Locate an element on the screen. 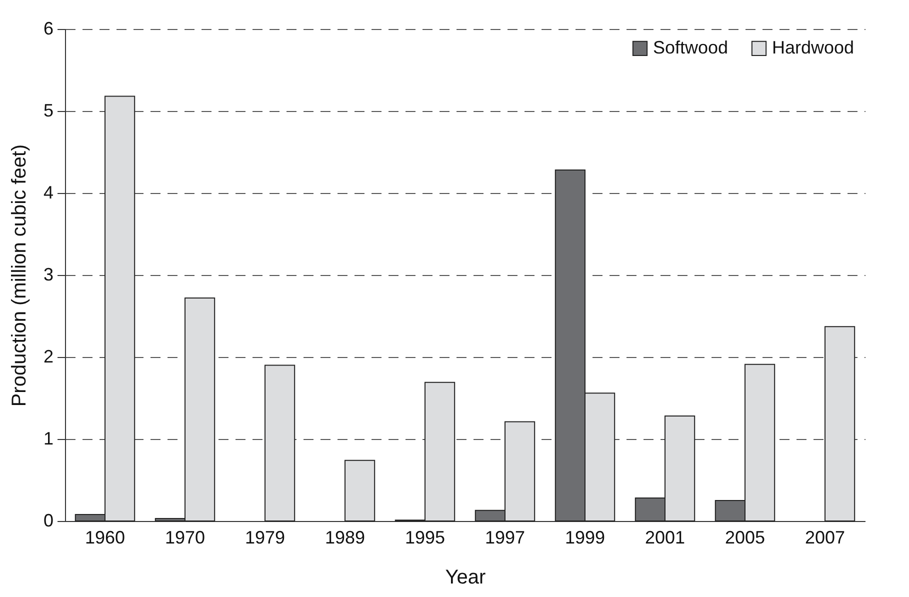 Image resolution: width=909 pixels, height=597 pixels. x-axis-title: Year is located at coordinates (465, 577).